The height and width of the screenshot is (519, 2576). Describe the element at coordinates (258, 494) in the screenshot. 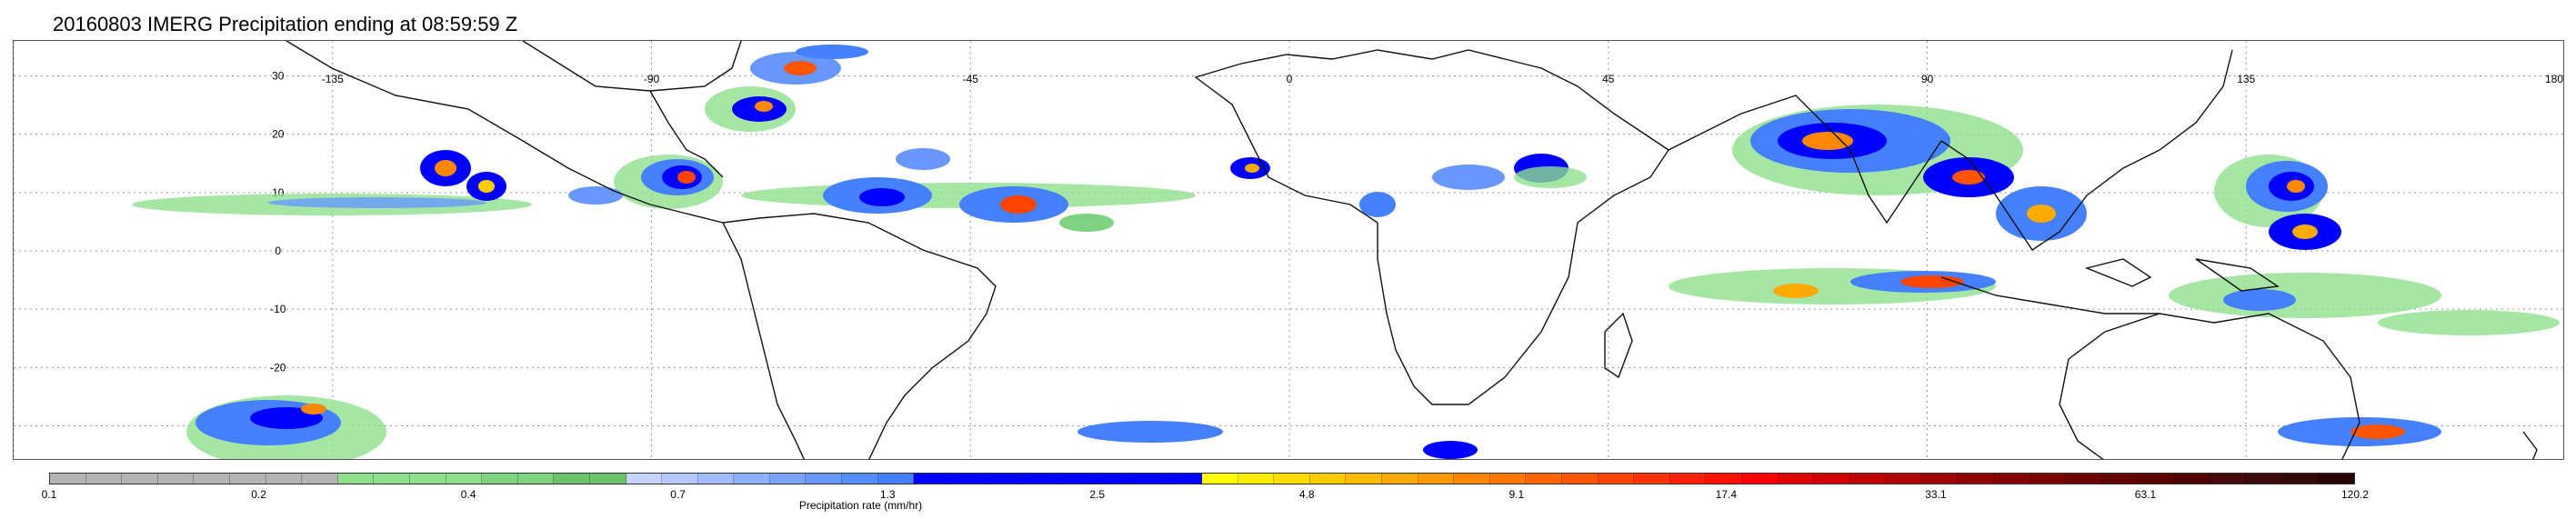

I see `colorbar-tick-label: 0.2` at that location.